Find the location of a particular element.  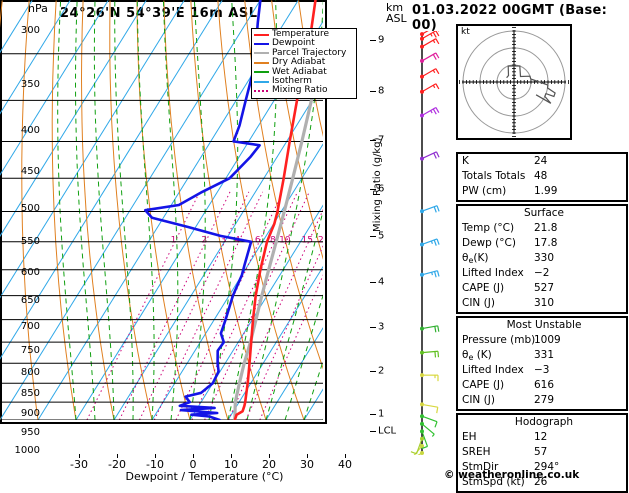

row-label: PW (cm) is located at coordinates (484, 191).